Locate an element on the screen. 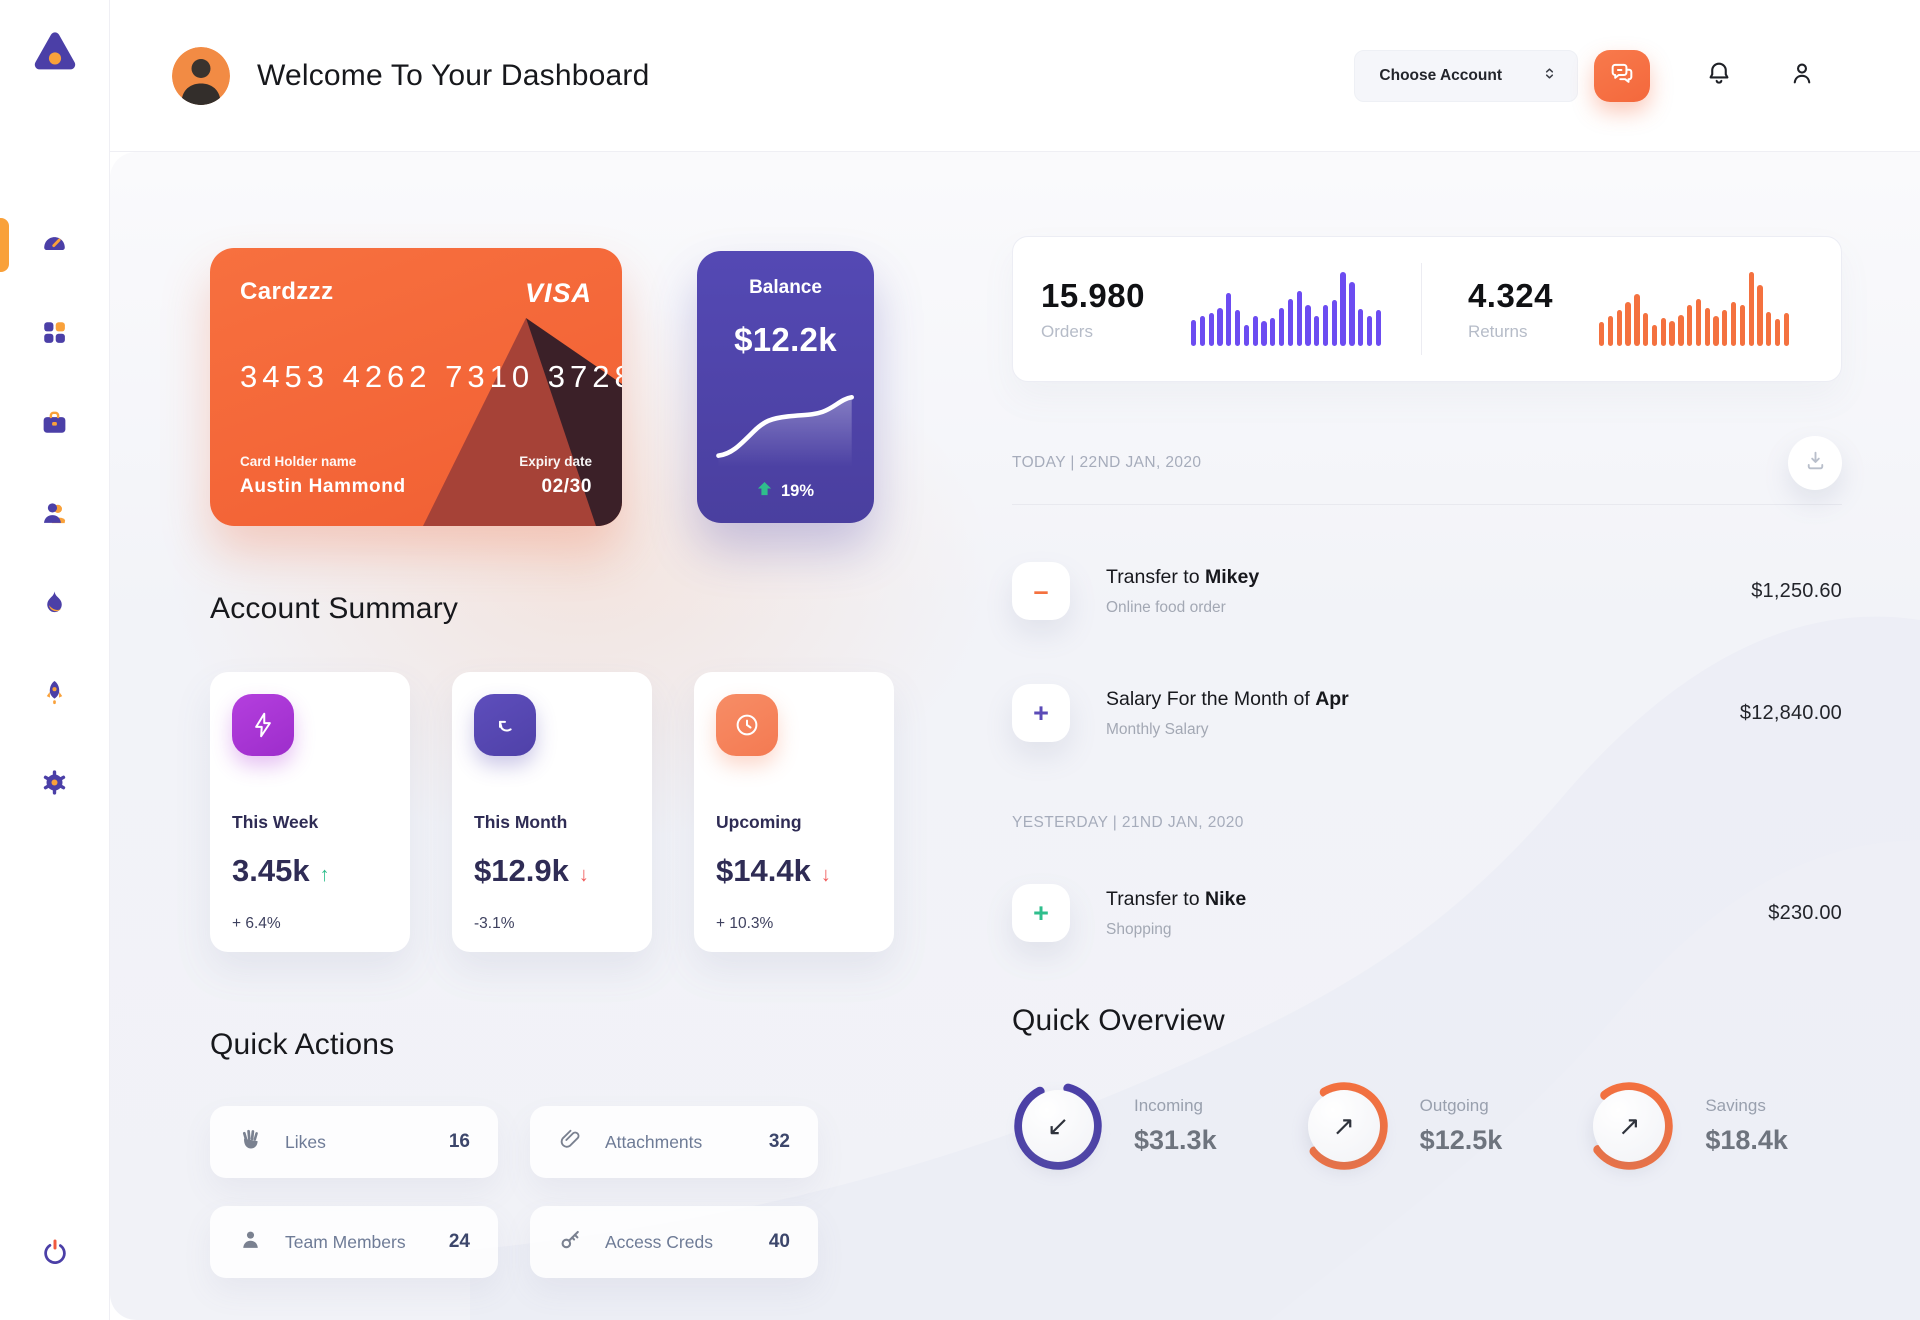 The width and height of the screenshot is (1920, 1320). balance-sparkline-chart is located at coordinates (784, 430).